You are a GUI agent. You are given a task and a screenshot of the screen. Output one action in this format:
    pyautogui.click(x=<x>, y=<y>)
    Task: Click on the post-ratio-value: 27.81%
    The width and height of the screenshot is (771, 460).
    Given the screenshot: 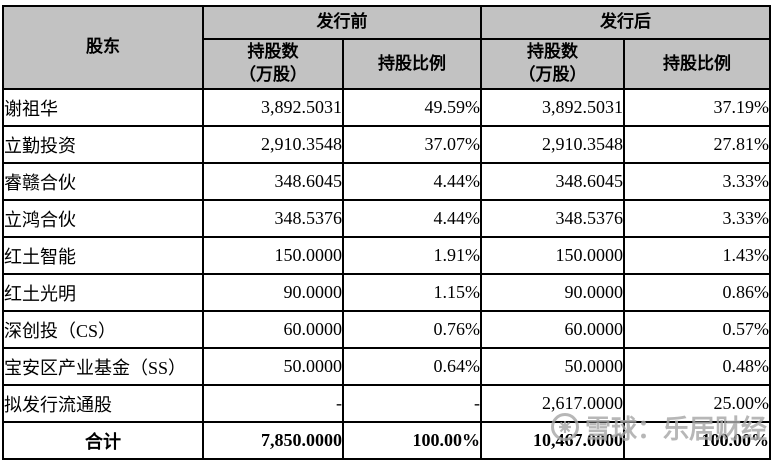 What is the action you would take?
    pyautogui.click(x=697, y=144)
    